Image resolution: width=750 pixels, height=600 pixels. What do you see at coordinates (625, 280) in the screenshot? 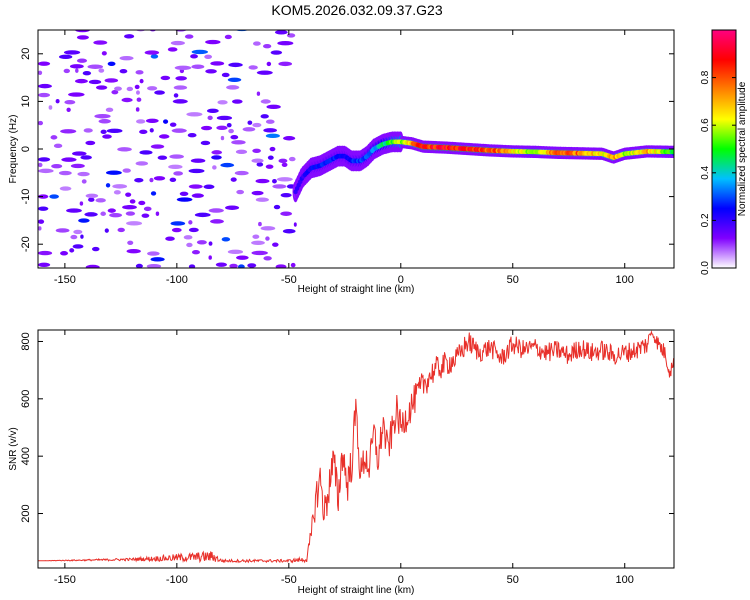
I see `spectrogram-x-tick-label: 100` at bounding box center [625, 280].